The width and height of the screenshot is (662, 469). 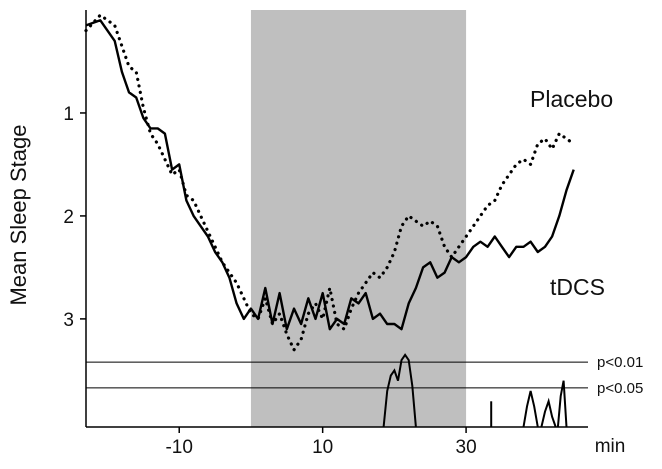 I want to click on y-ticks: 1 2 3, so click(x=74, y=217).